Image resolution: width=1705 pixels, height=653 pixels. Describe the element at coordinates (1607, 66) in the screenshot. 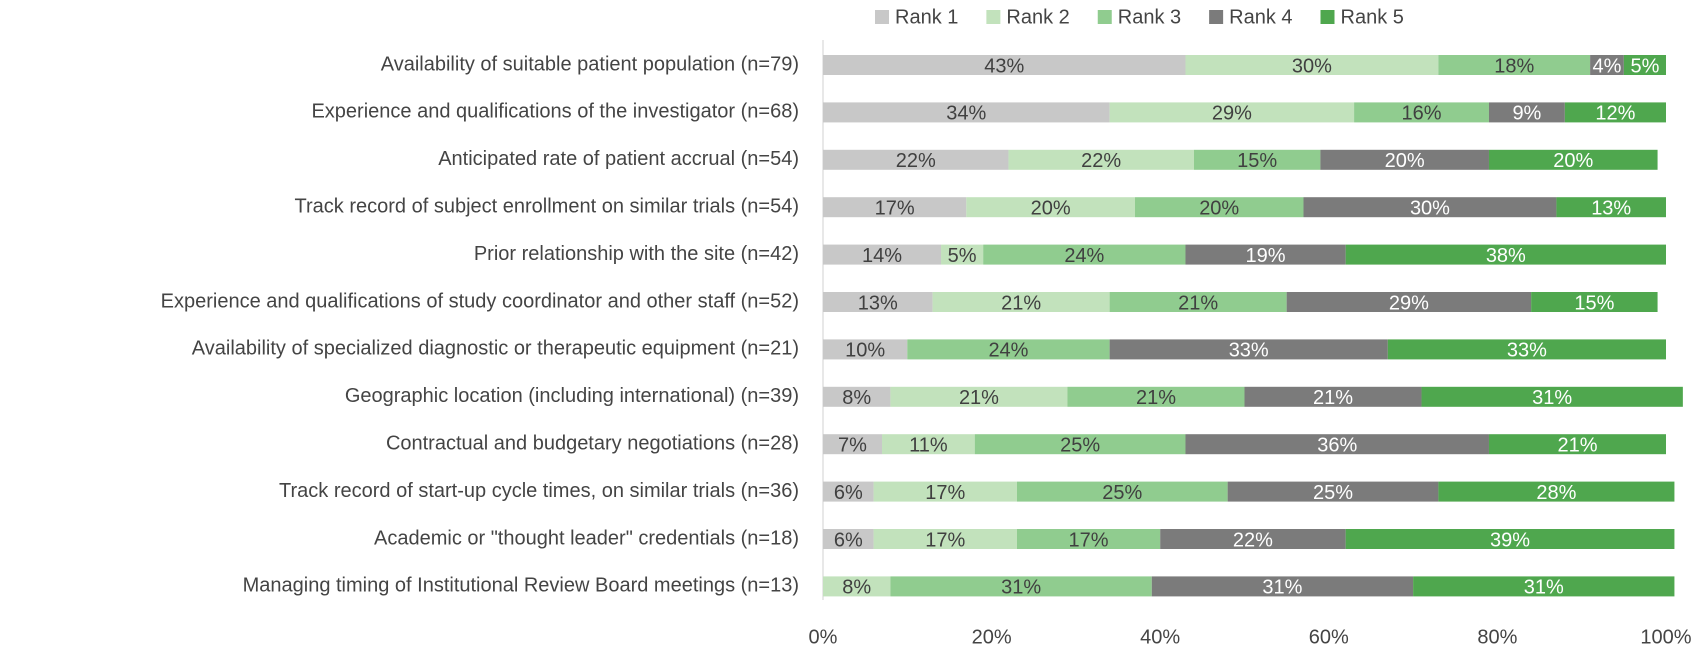

I see `value-label: 4%` at that location.